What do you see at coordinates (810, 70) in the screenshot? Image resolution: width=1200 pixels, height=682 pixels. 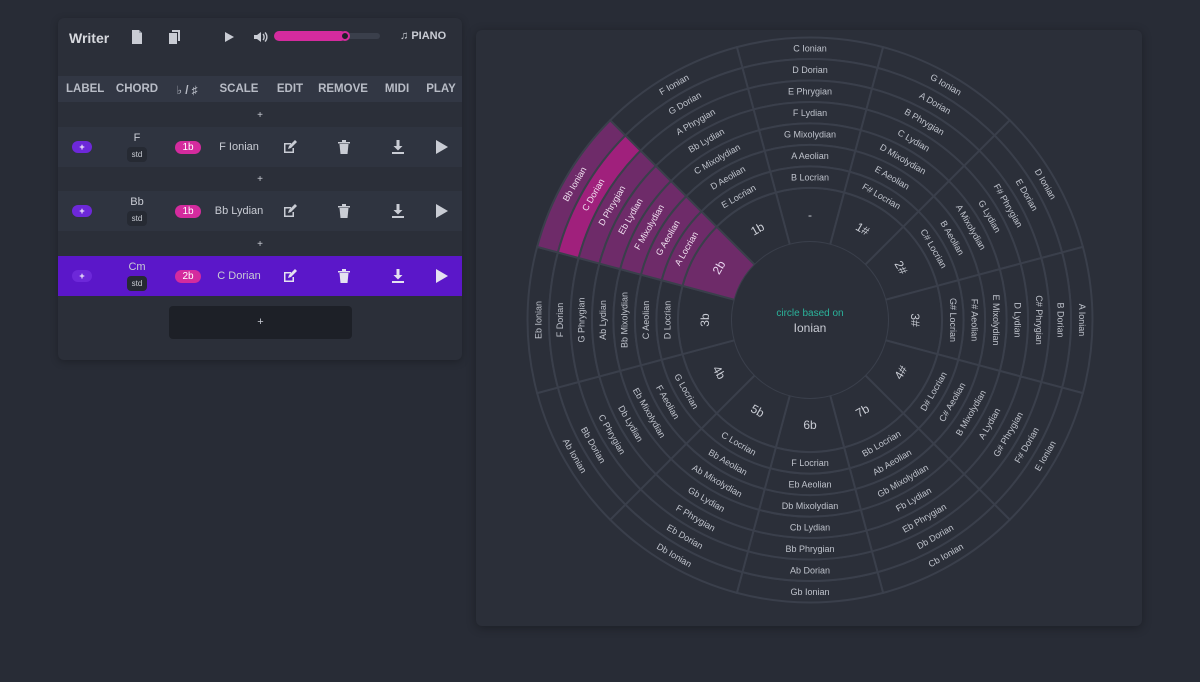 I see `mode-label: D Dorian` at bounding box center [810, 70].